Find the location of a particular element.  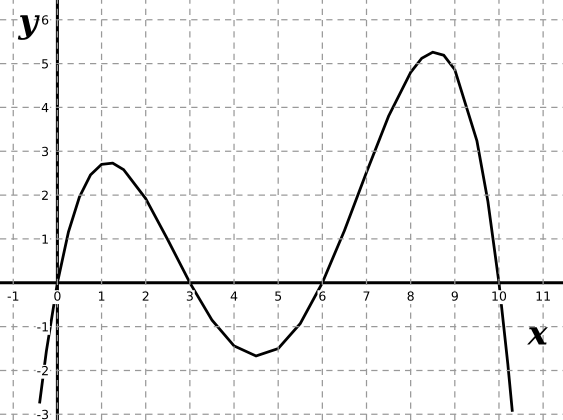

y-tick-label: -2 is located at coordinates (42, 371).